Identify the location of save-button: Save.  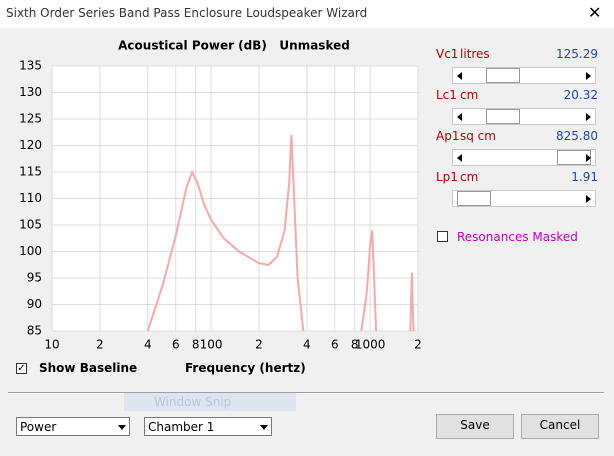
(475, 426).